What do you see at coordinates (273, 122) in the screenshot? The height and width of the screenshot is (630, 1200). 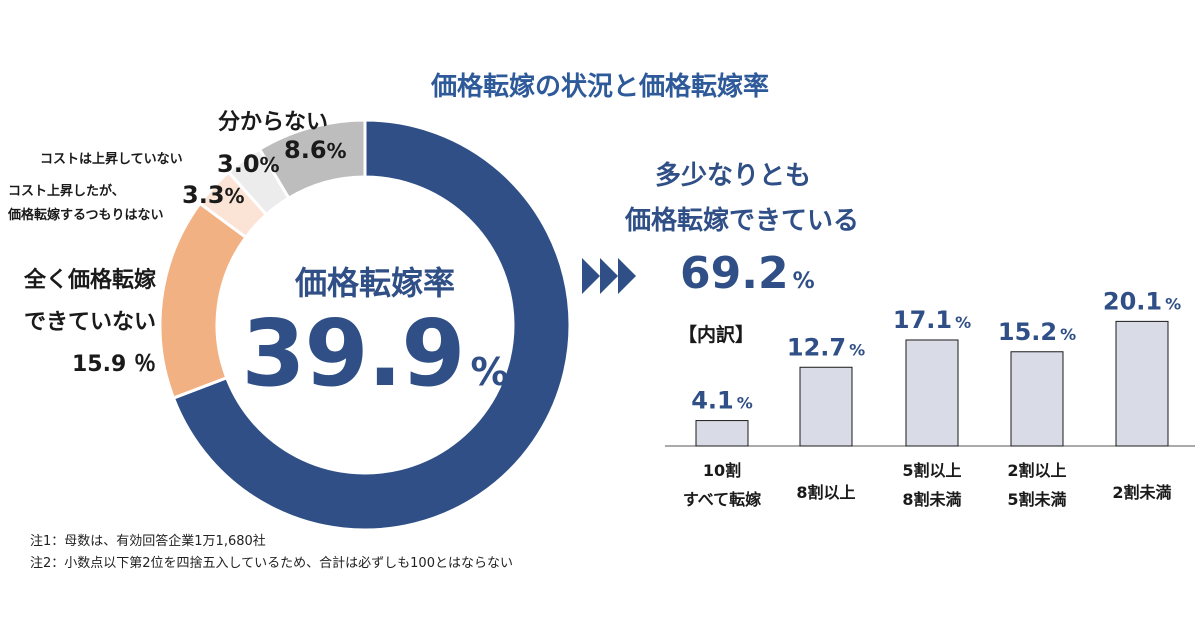 I see `segment-label-unknown: 分からない` at bounding box center [273, 122].